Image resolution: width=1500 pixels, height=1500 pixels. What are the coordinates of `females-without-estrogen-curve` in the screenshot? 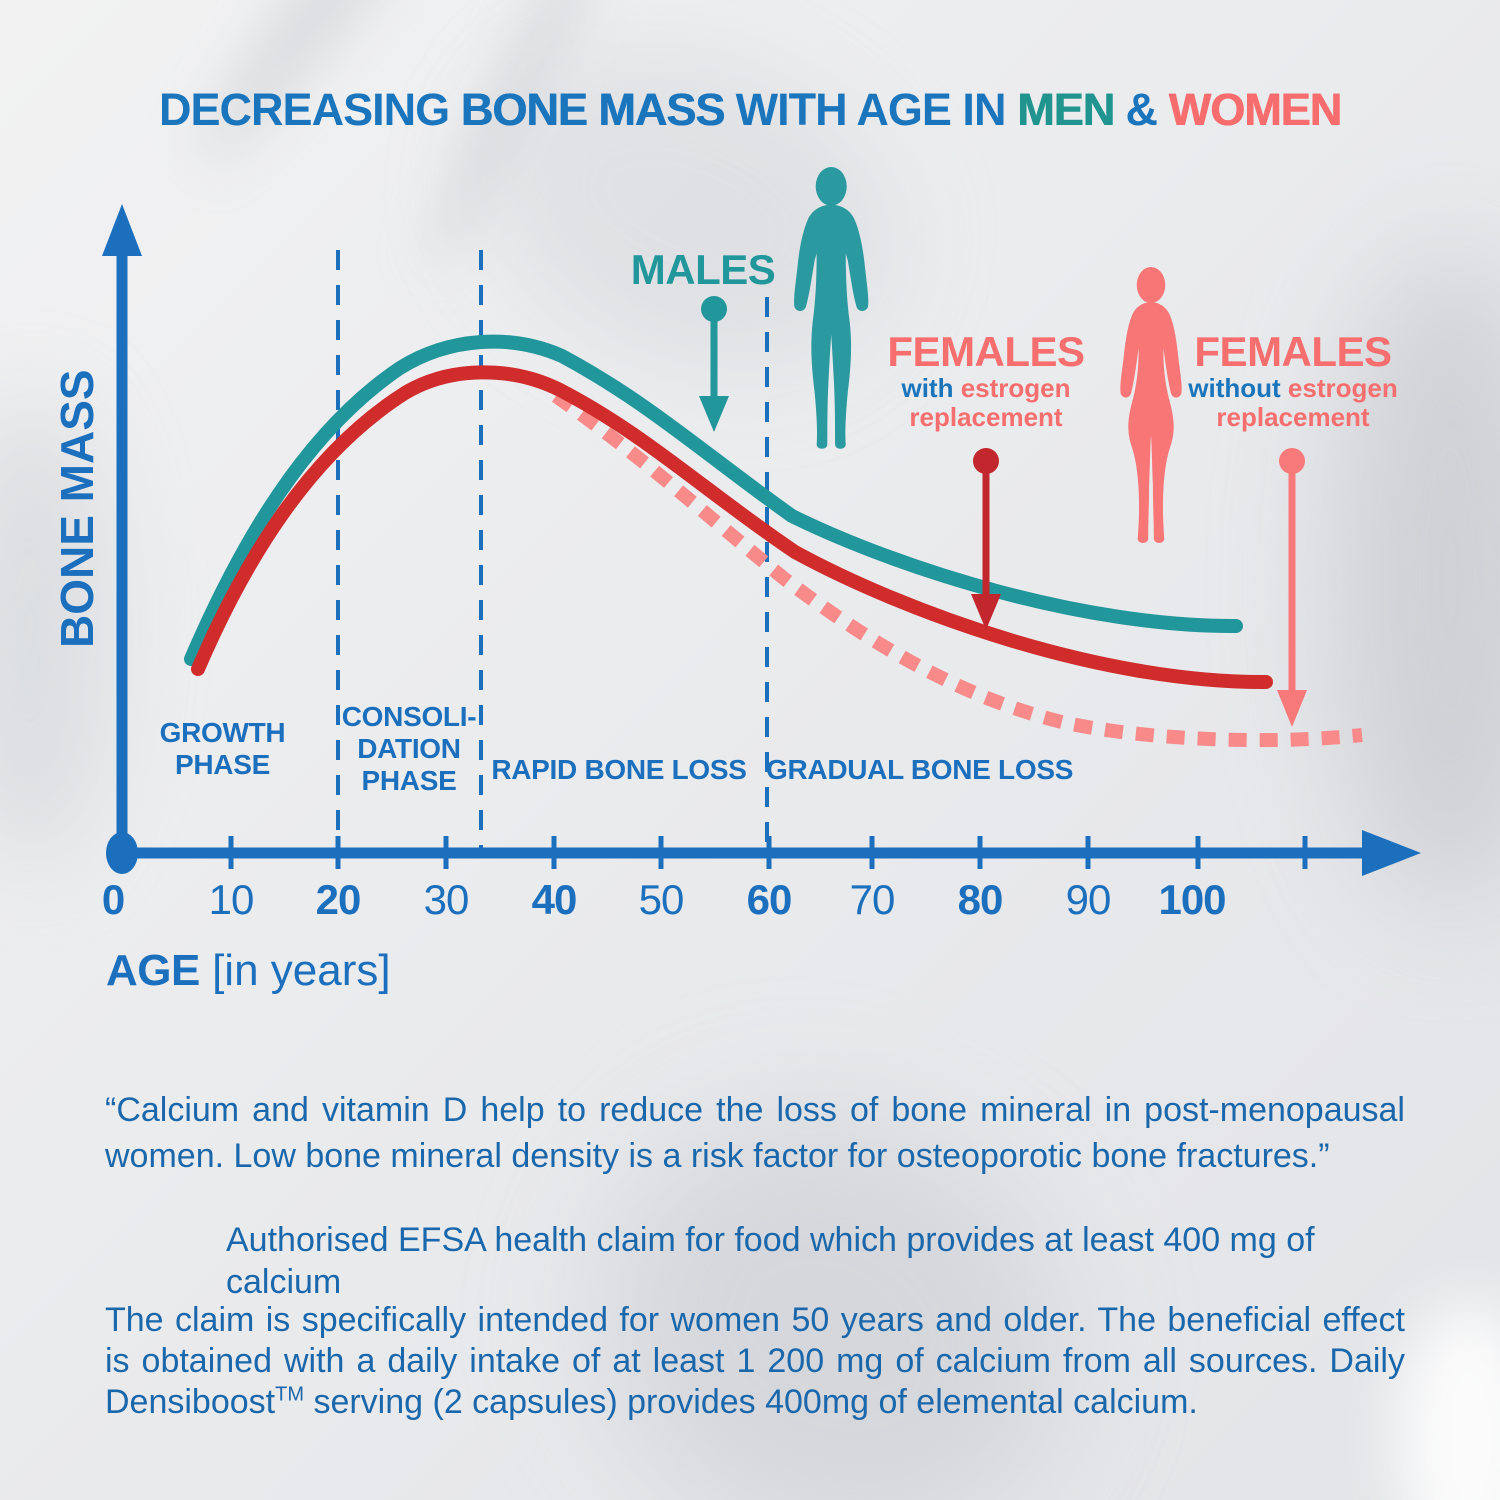 It's located at (957, 569).